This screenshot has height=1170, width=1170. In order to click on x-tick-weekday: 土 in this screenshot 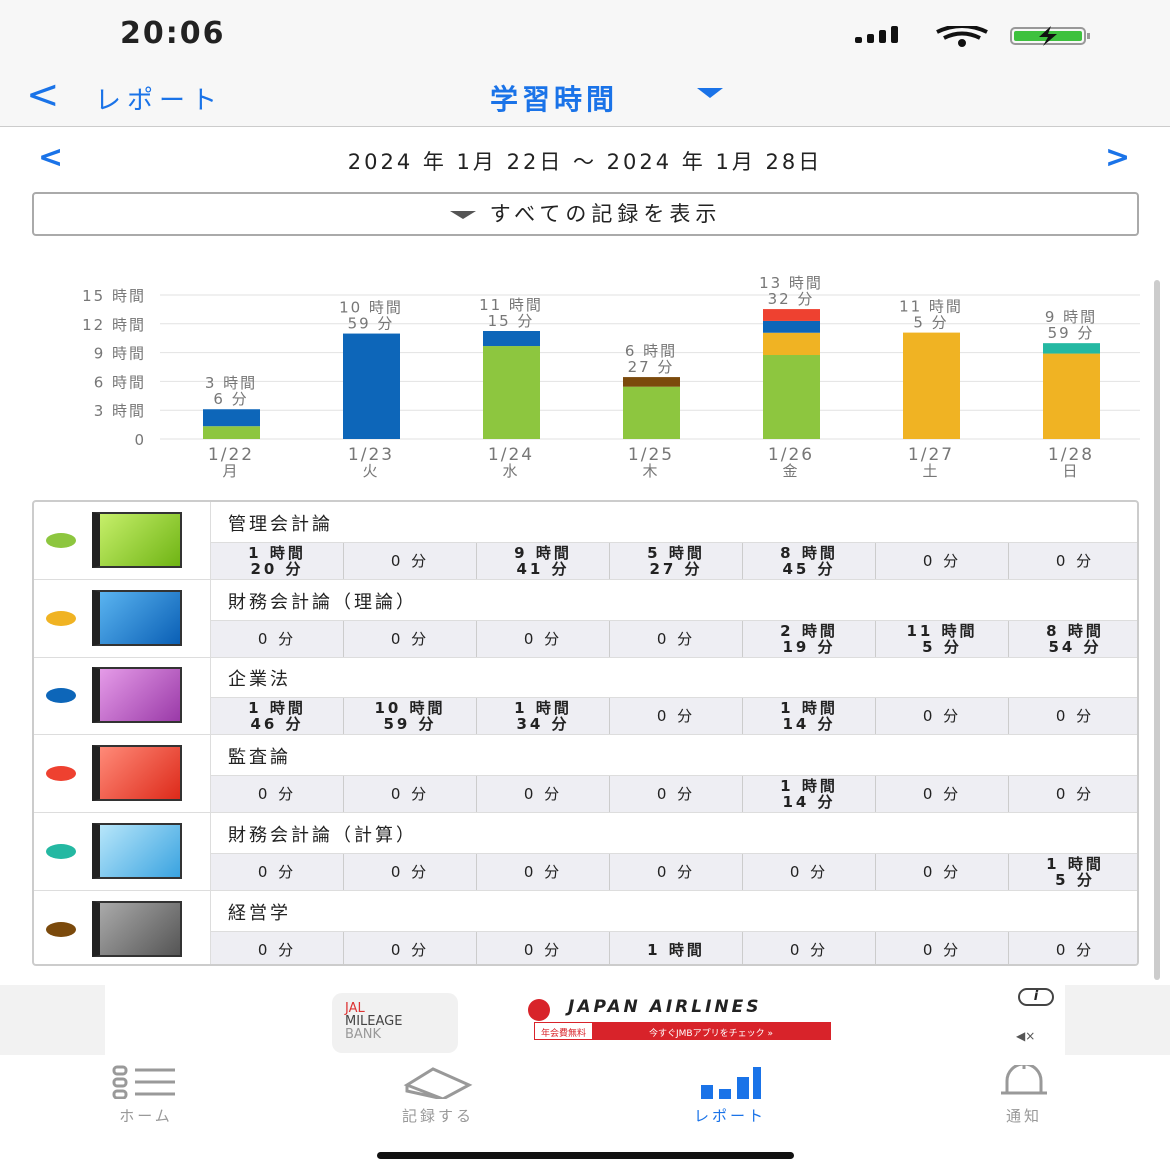, I will do `click(930, 471)`.